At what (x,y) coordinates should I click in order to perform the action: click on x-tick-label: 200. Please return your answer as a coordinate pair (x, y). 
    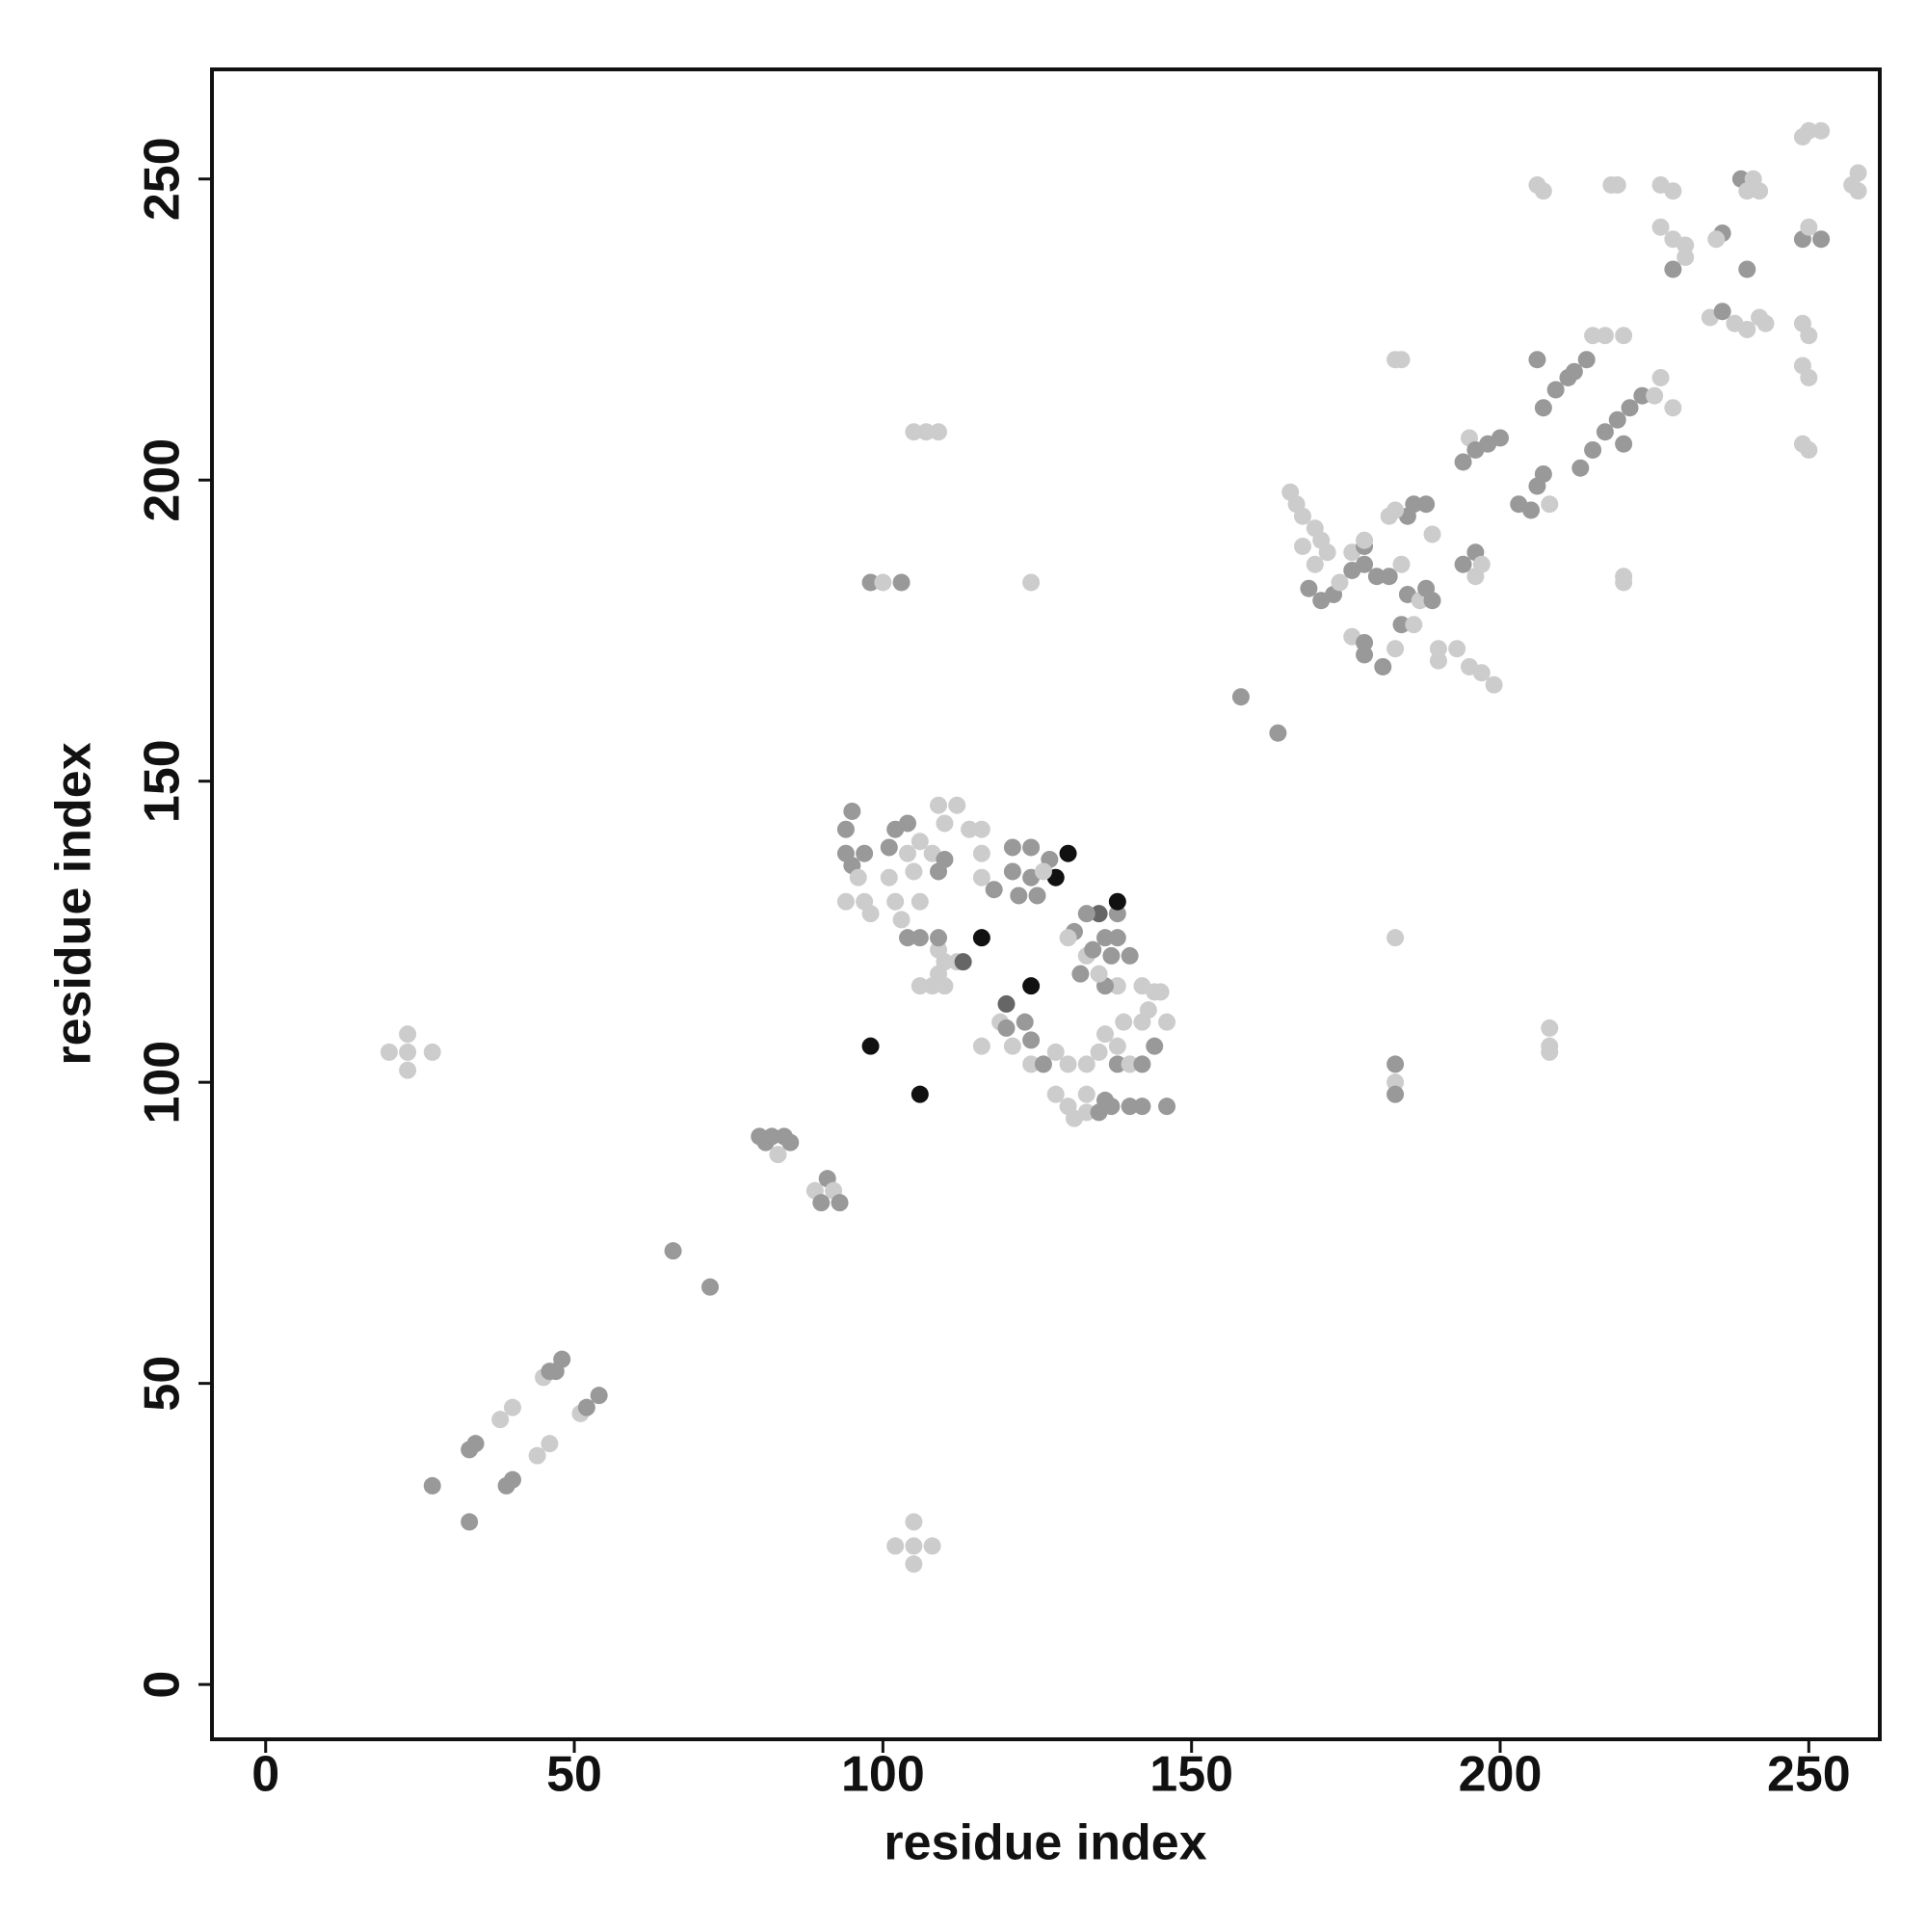
    Looking at the image, I should click on (1501, 1775).